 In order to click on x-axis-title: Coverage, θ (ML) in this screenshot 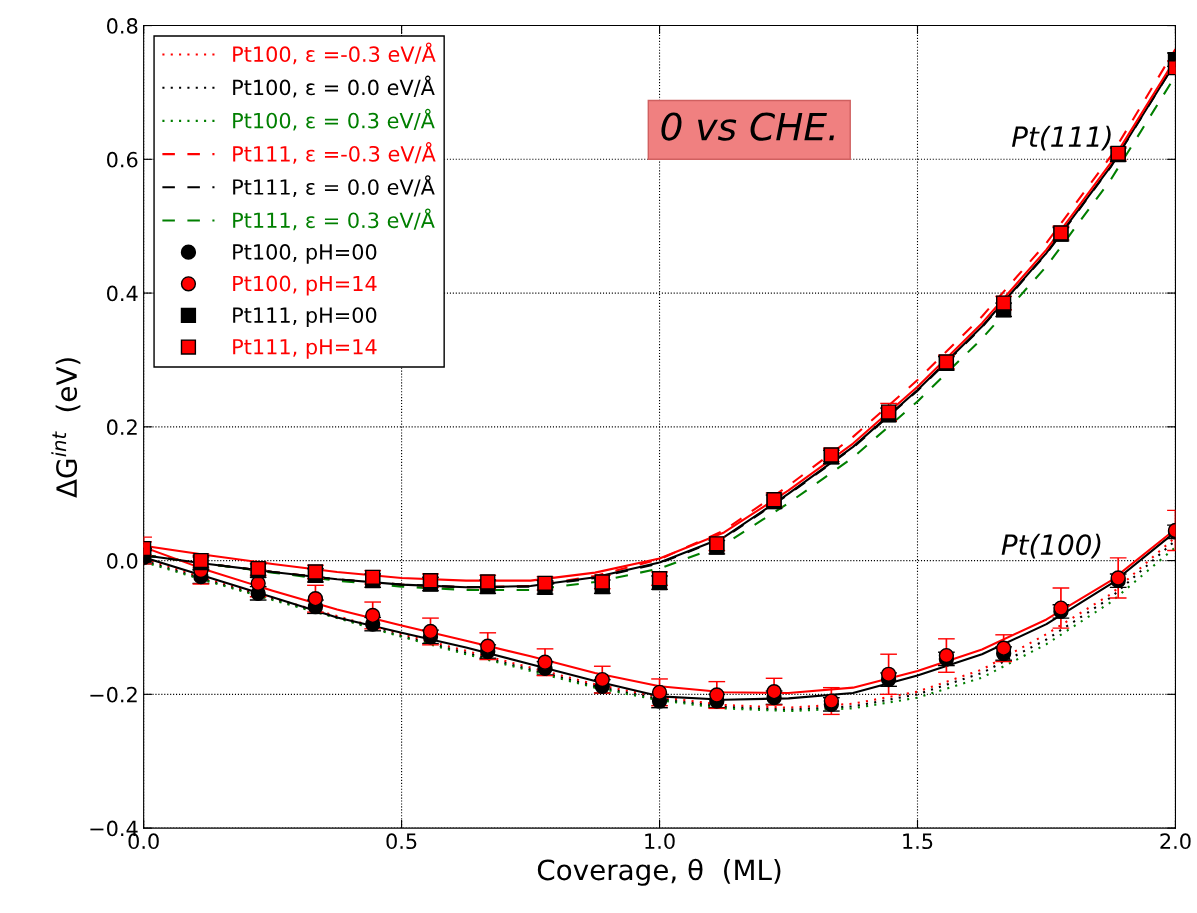, I will do `click(659, 872)`.